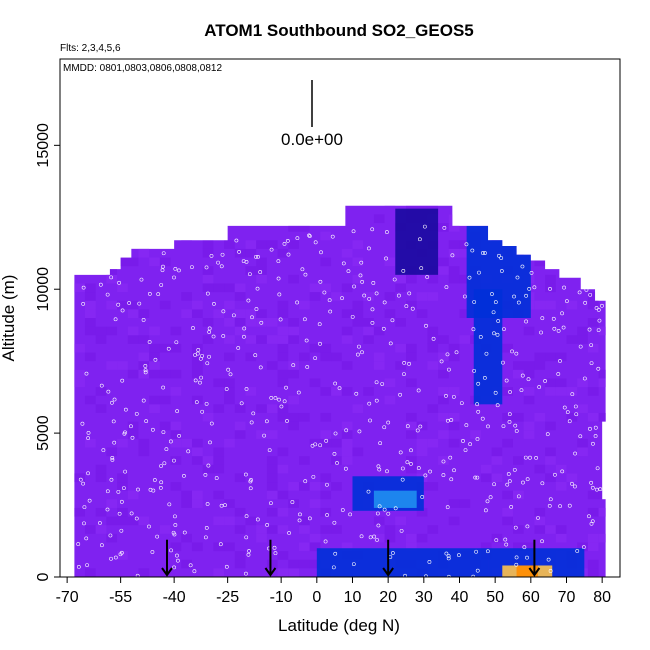  Describe the element at coordinates (602, 597) in the screenshot. I see `x-tick-label: 80` at that location.